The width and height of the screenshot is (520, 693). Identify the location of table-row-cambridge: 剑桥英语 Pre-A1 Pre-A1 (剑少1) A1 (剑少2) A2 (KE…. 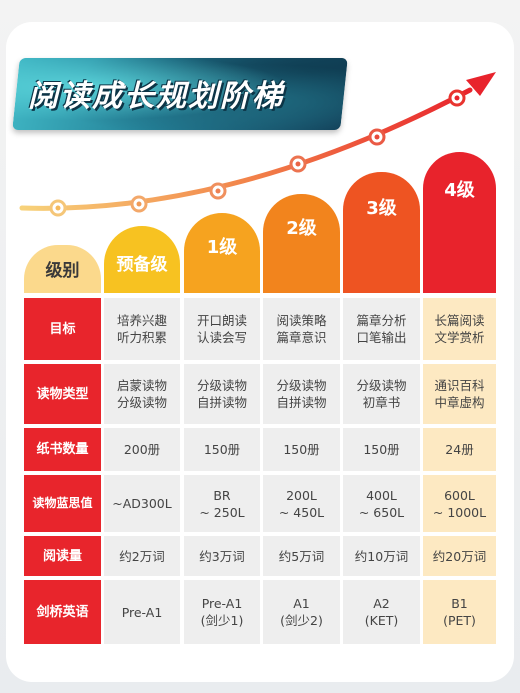
(260, 612).